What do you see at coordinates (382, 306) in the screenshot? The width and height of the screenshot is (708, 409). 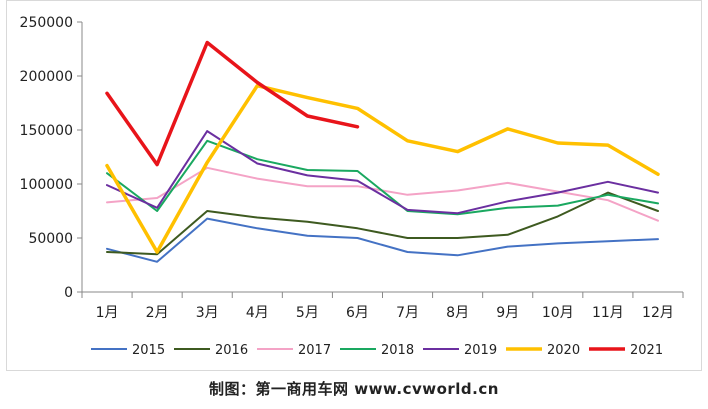 I see `x-axis: 1月 2月 3月 4月 5月 6月 7月 8月 9月 10月 11月 12月` at bounding box center [382, 306].